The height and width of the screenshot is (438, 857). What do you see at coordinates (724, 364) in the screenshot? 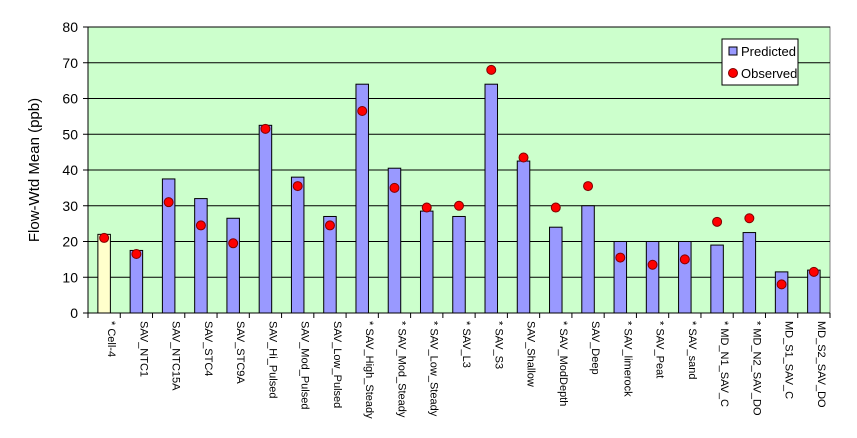
I see `x-tick-label: * MD_N1_SAV_C` at bounding box center [724, 364].